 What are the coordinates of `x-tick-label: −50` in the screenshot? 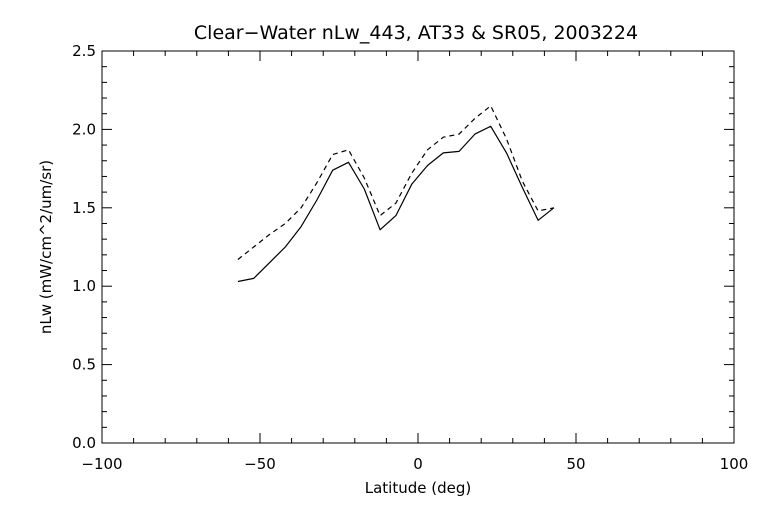 It's located at (260, 464).